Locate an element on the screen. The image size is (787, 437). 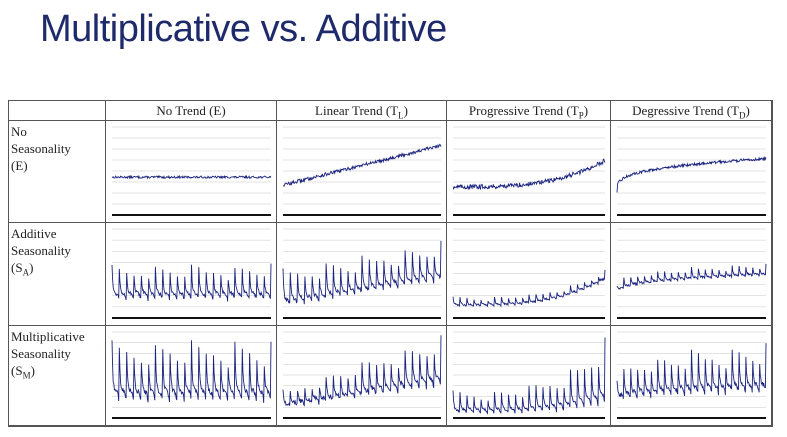
row-header-line: Multiplicative is located at coordinates (48, 336).